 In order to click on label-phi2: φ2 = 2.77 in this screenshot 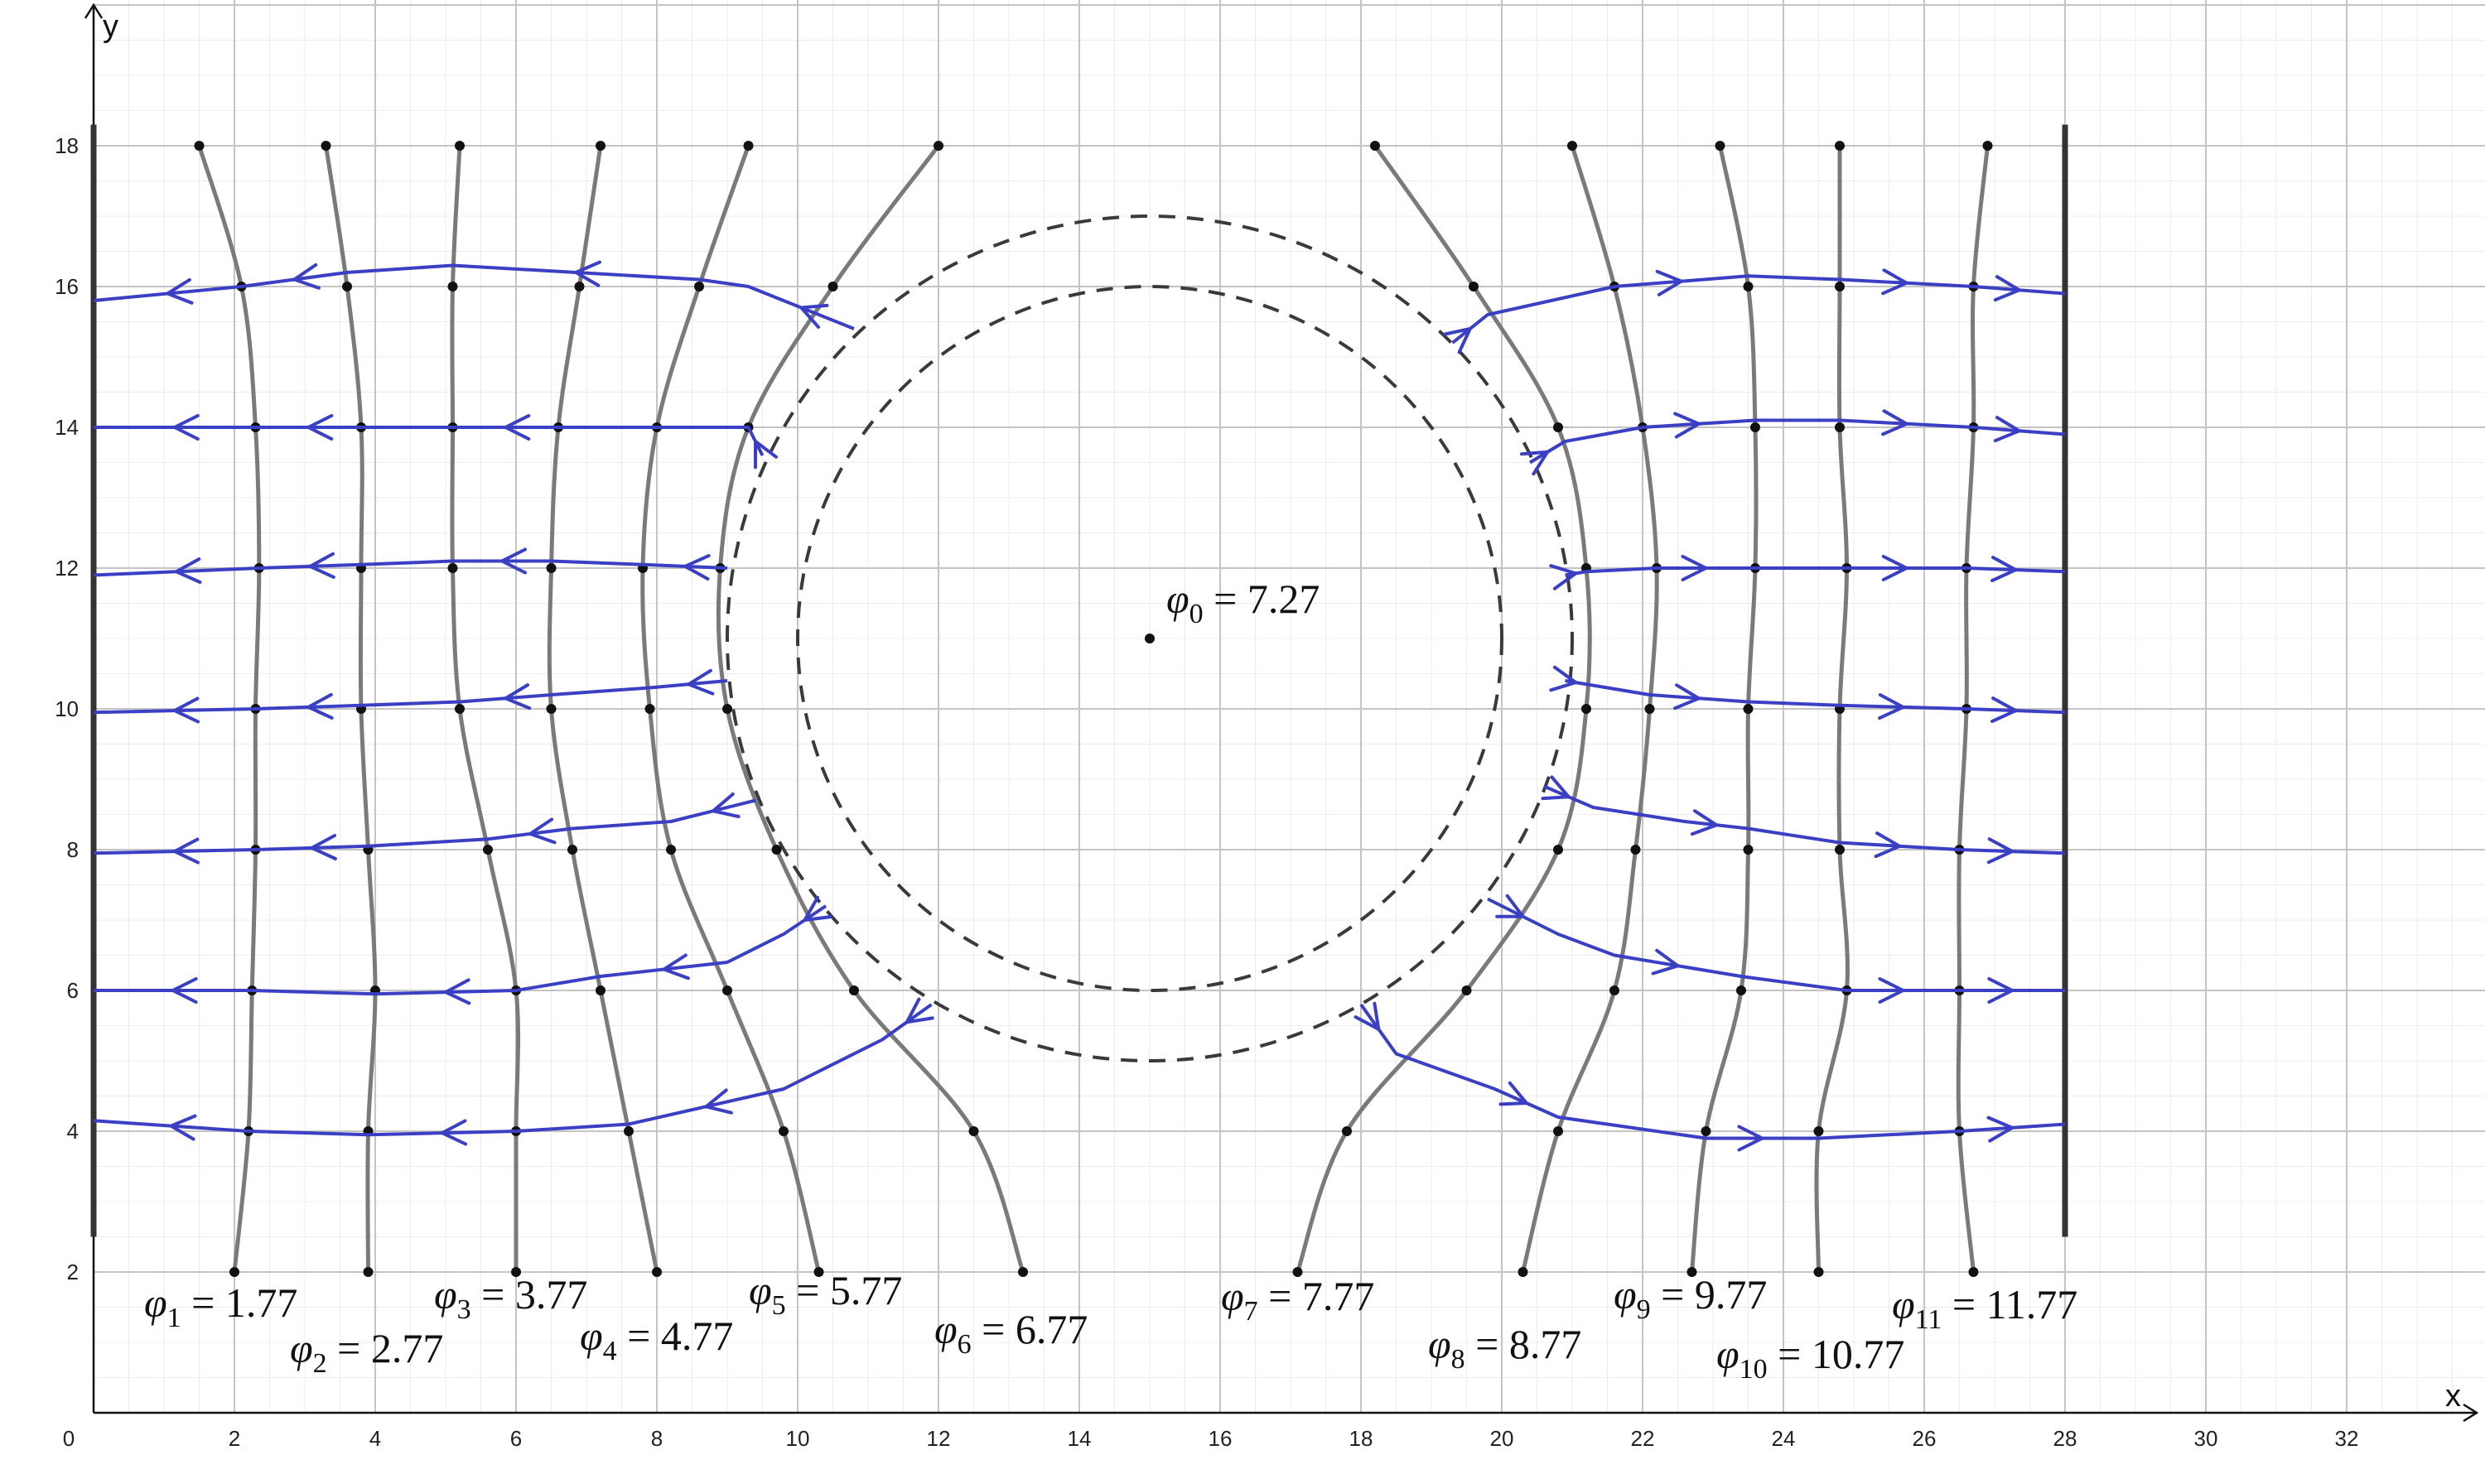, I will do `click(366, 1352)`.